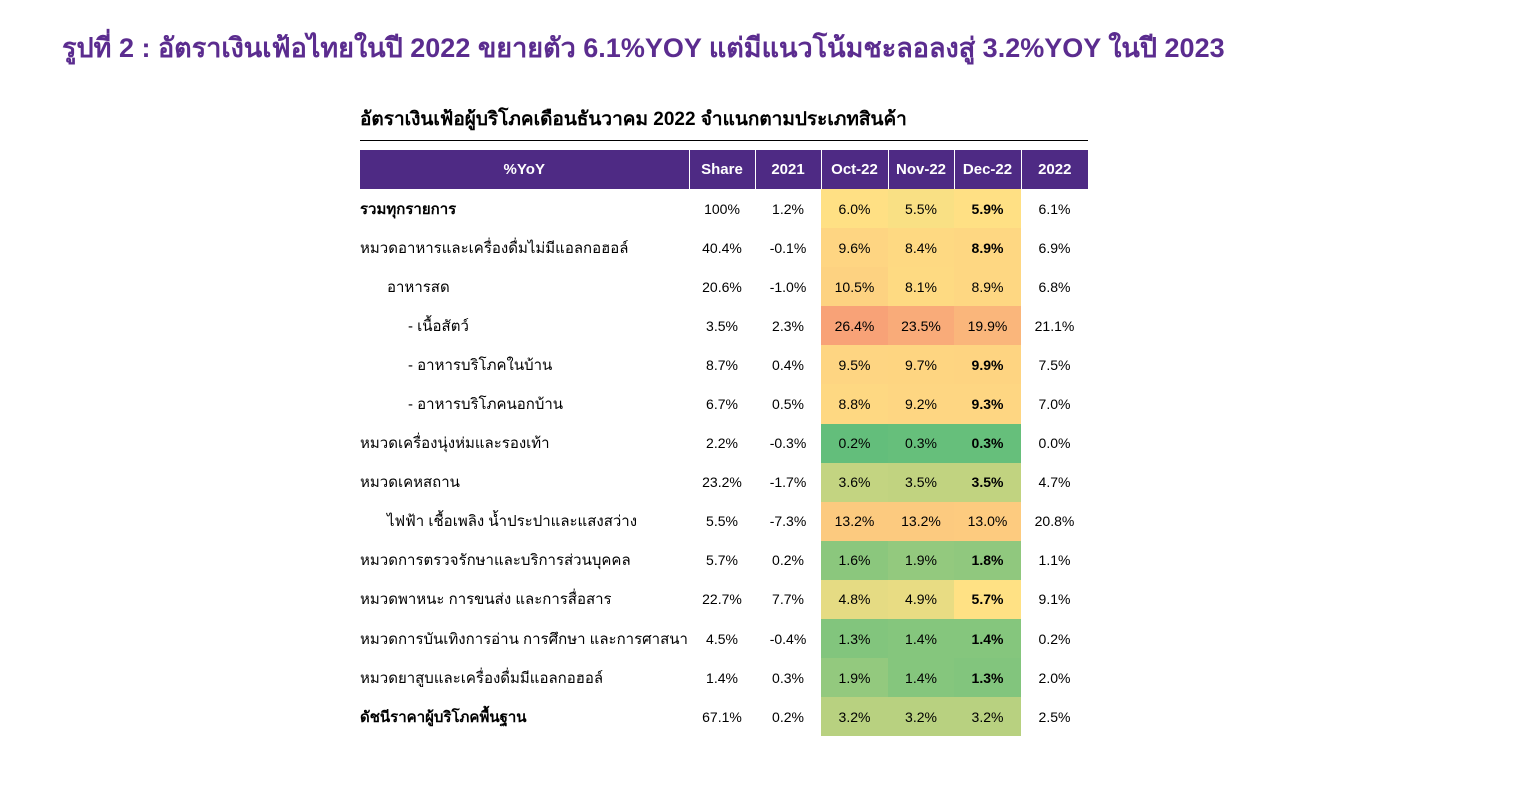 This screenshot has height=795, width=1521. Describe the element at coordinates (854, 209) in the screenshot. I see `oct22-cell: 6.0%` at that location.